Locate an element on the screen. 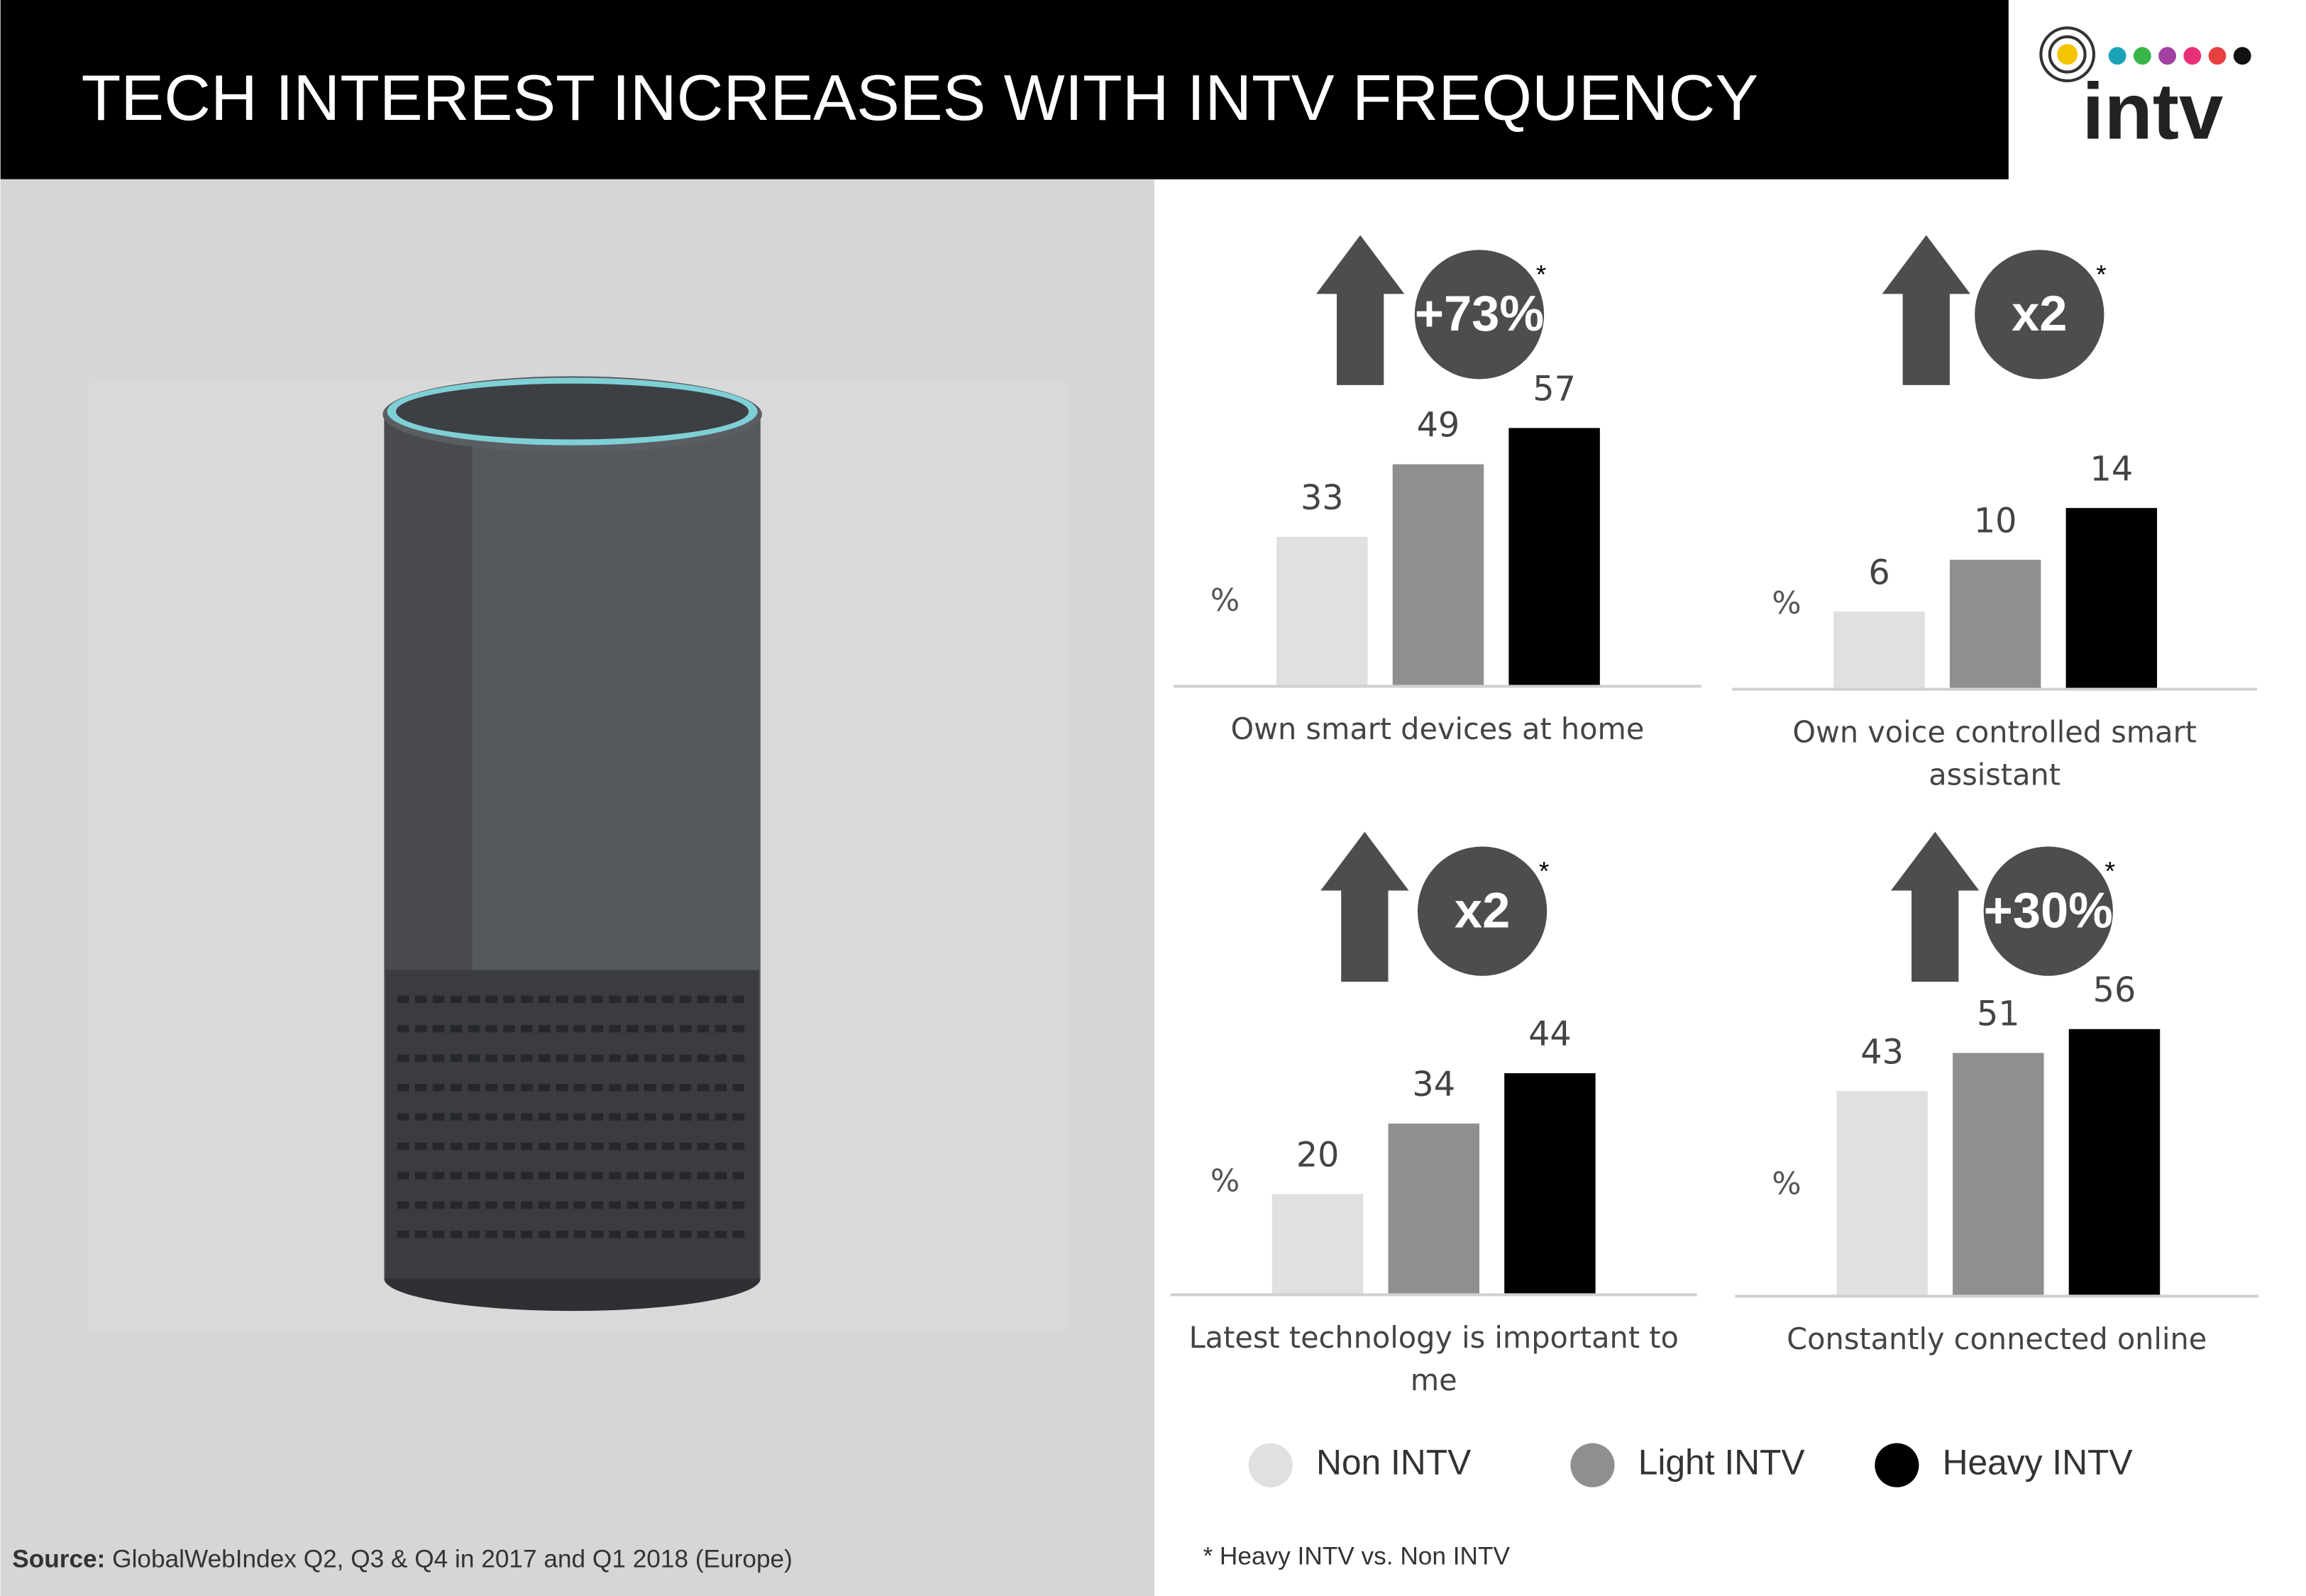  data-label: 14 is located at coordinates (2112, 470).